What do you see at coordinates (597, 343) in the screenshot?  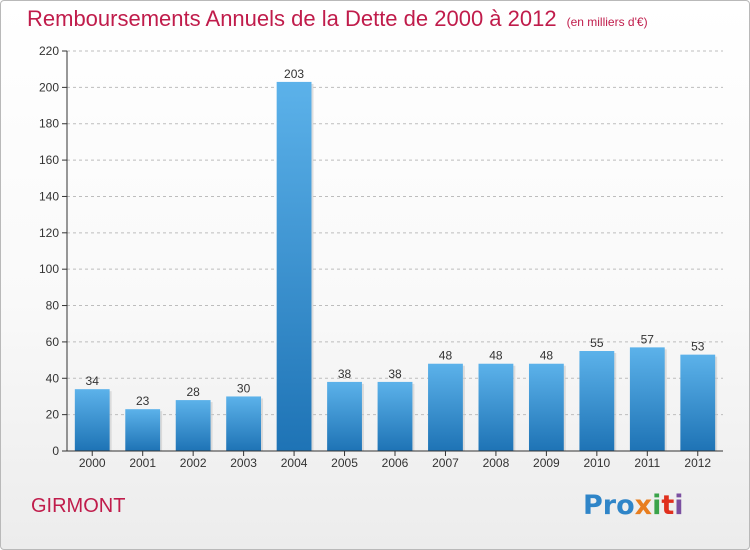 I see `data-label: 55` at bounding box center [597, 343].